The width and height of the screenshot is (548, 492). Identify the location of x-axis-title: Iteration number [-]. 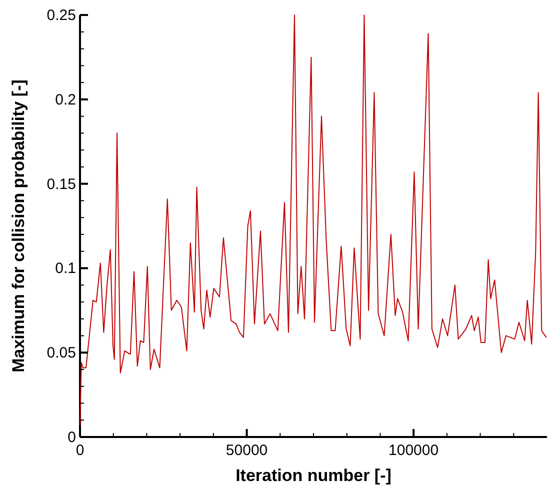
(314, 475).